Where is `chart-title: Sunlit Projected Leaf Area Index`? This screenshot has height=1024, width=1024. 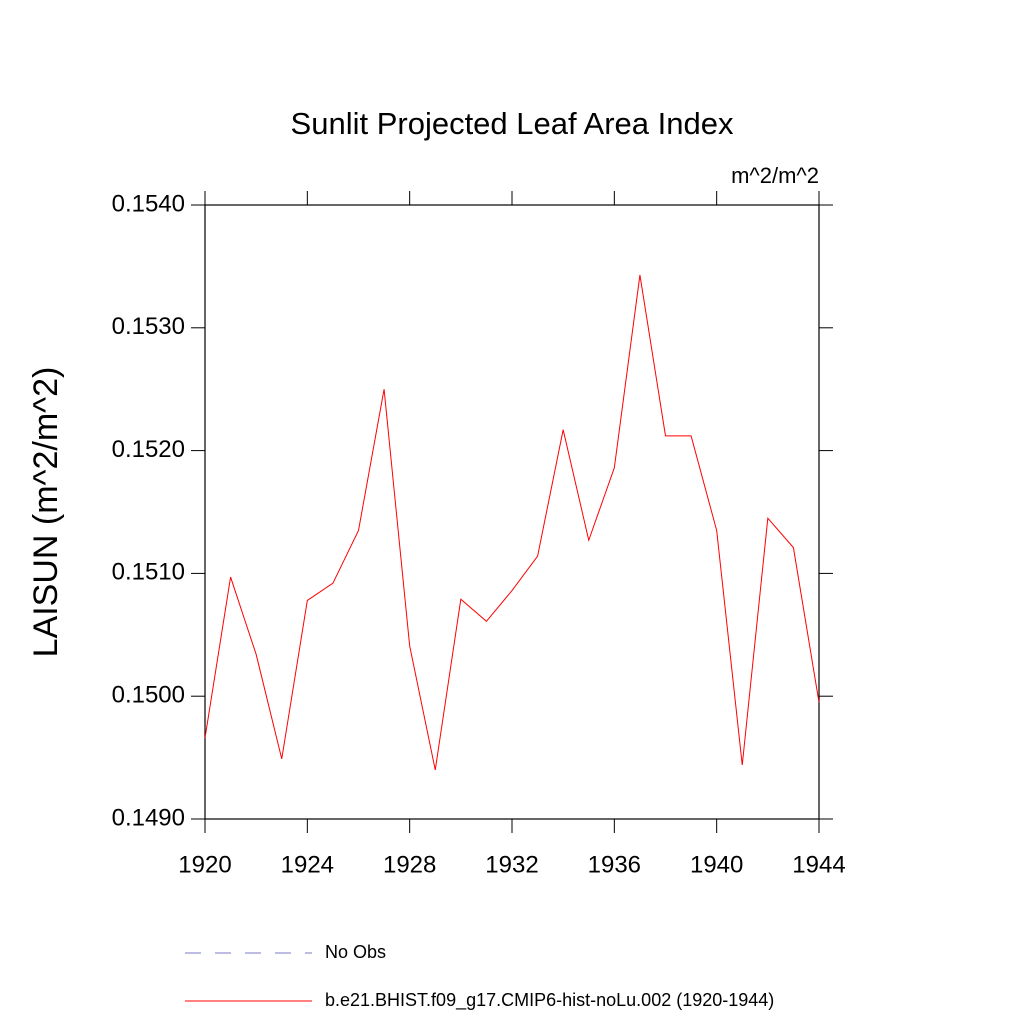 chart-title: Sunlit Projected Leaf Area Index is located at coordinates (512, 123).